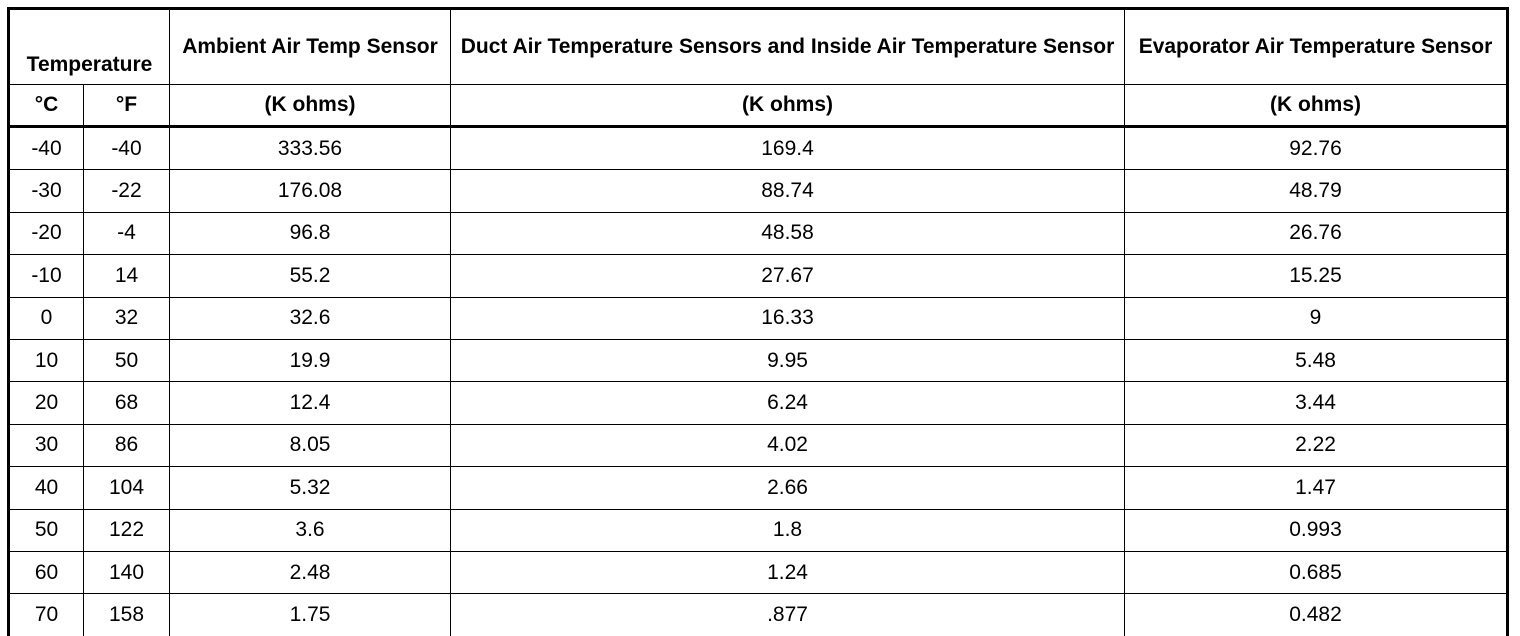 This screenshot has width=1520, height=636. What do you see at coordinates (126, 106) in the screenshot?
I see `unit-cell: °F` at bounding box center [126, 106].